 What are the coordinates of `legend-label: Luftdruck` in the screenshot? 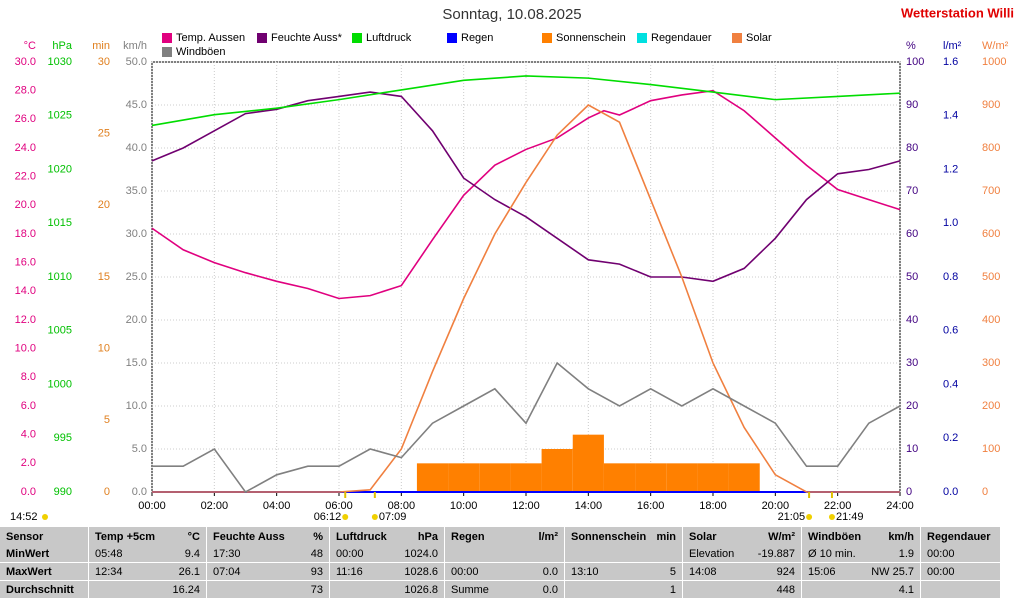 It's located at (389, 38).